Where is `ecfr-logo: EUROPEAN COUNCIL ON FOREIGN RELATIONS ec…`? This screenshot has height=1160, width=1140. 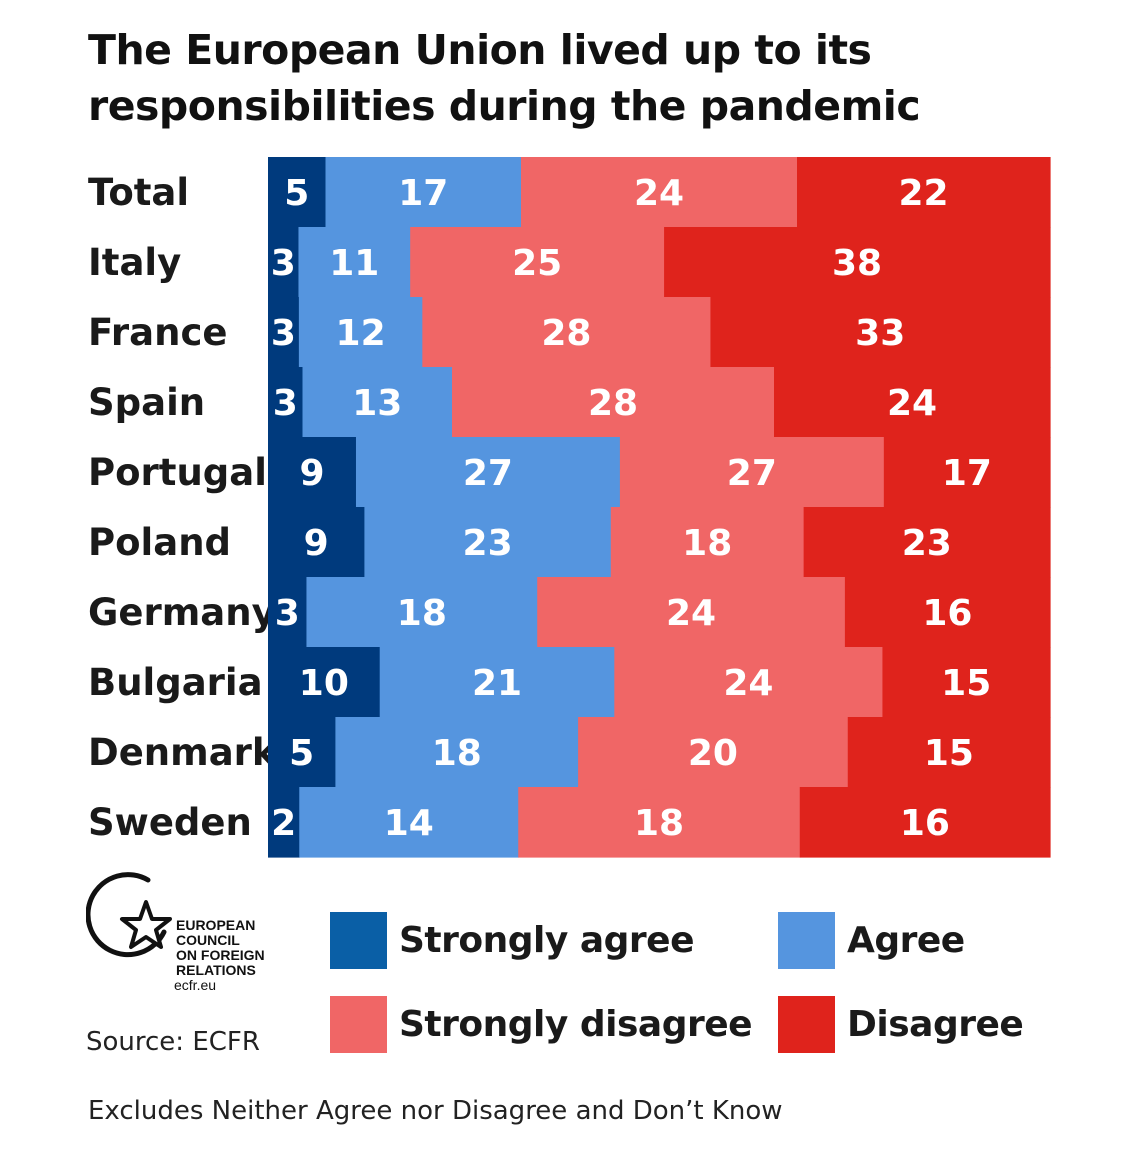 ecfr-logo: EUROPEAN COUNCIL ON FOREIGN RELATIONS ec… is located at coordinates (186, 929).